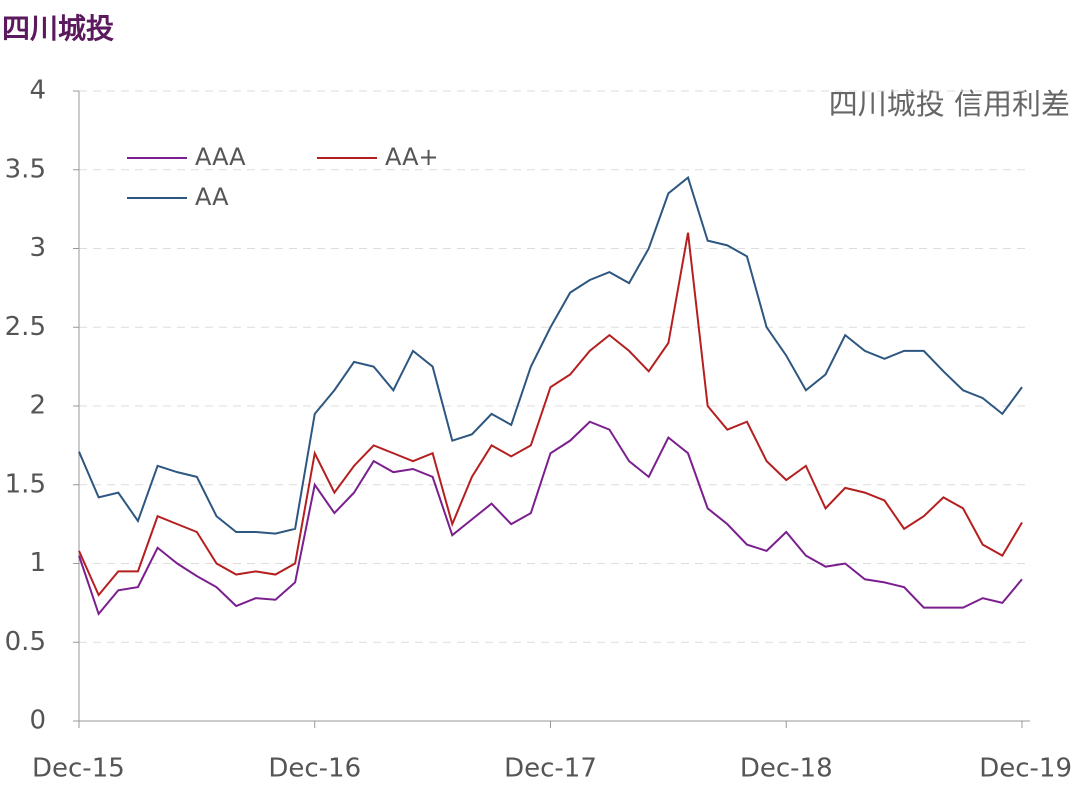 The height and width of the screenshot is (800, 1078). Describe the element at coordinates (314, 769) in the screenshot. I see `x-tick-label: Dec-16` at that location.